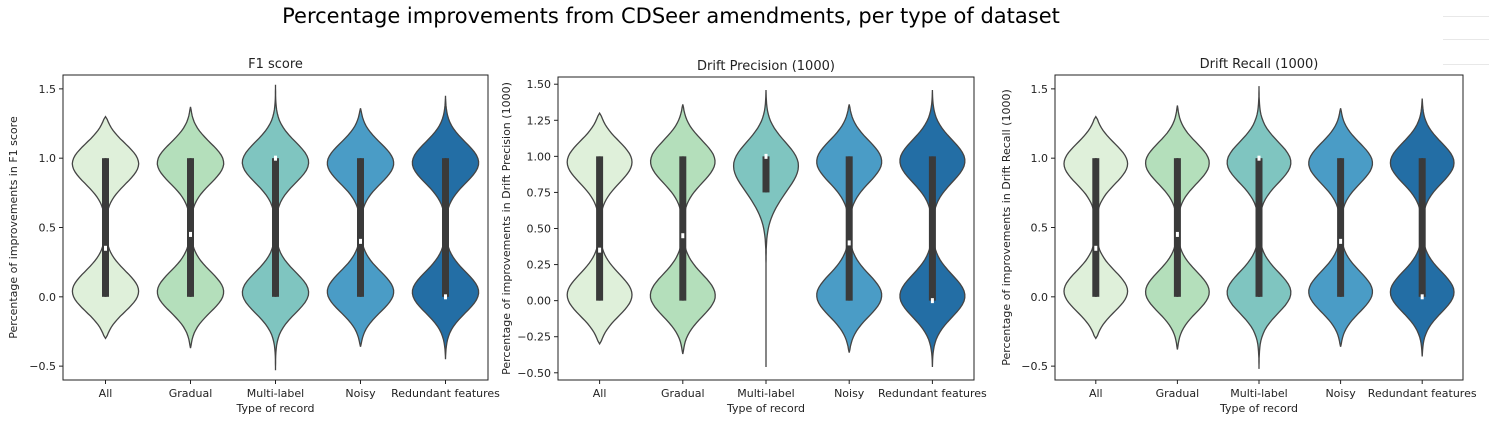  What do you see at coordinates (539, 192) in the screenshot?
I see `y-tick-label: 0.75` at bounding box center [539, 192].